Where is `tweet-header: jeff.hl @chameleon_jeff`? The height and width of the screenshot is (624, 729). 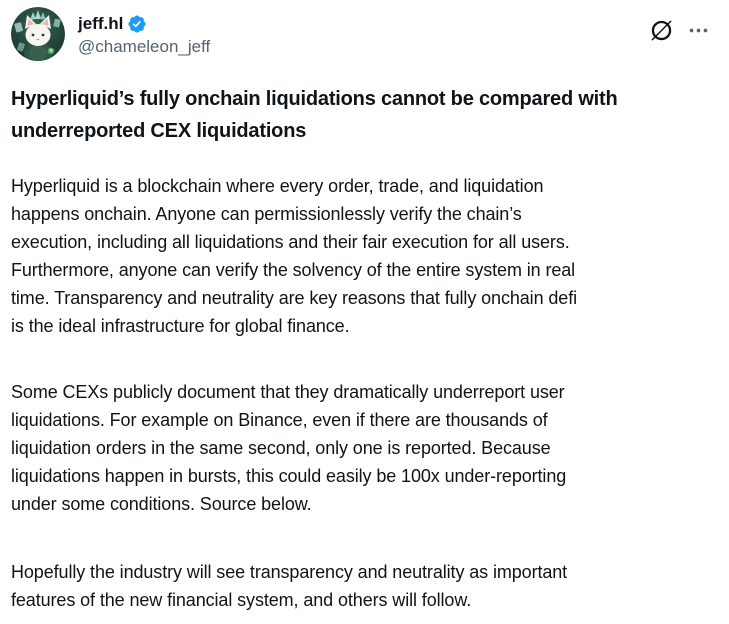 tweet-header: jeff.hl @chameleon_jeff is located at coordinates (361, 34).